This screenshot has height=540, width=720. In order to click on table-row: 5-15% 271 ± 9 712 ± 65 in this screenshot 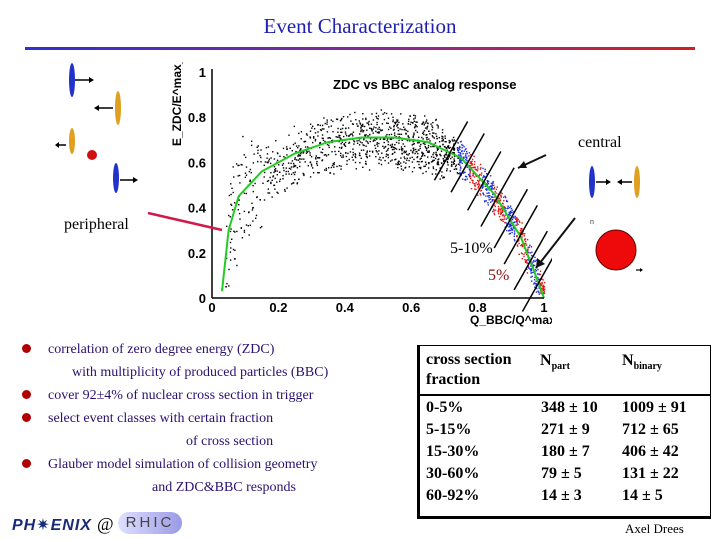, I will do `click(552, 429)`.